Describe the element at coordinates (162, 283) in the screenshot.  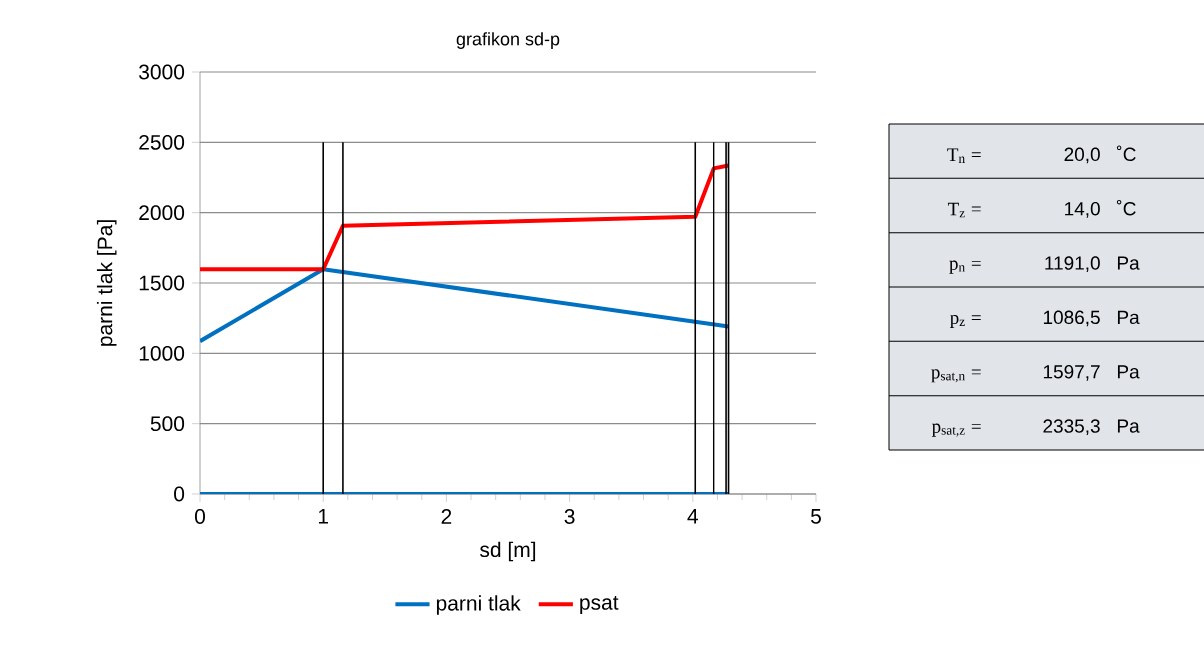
I see `y-tick-label: 1500` at that location.